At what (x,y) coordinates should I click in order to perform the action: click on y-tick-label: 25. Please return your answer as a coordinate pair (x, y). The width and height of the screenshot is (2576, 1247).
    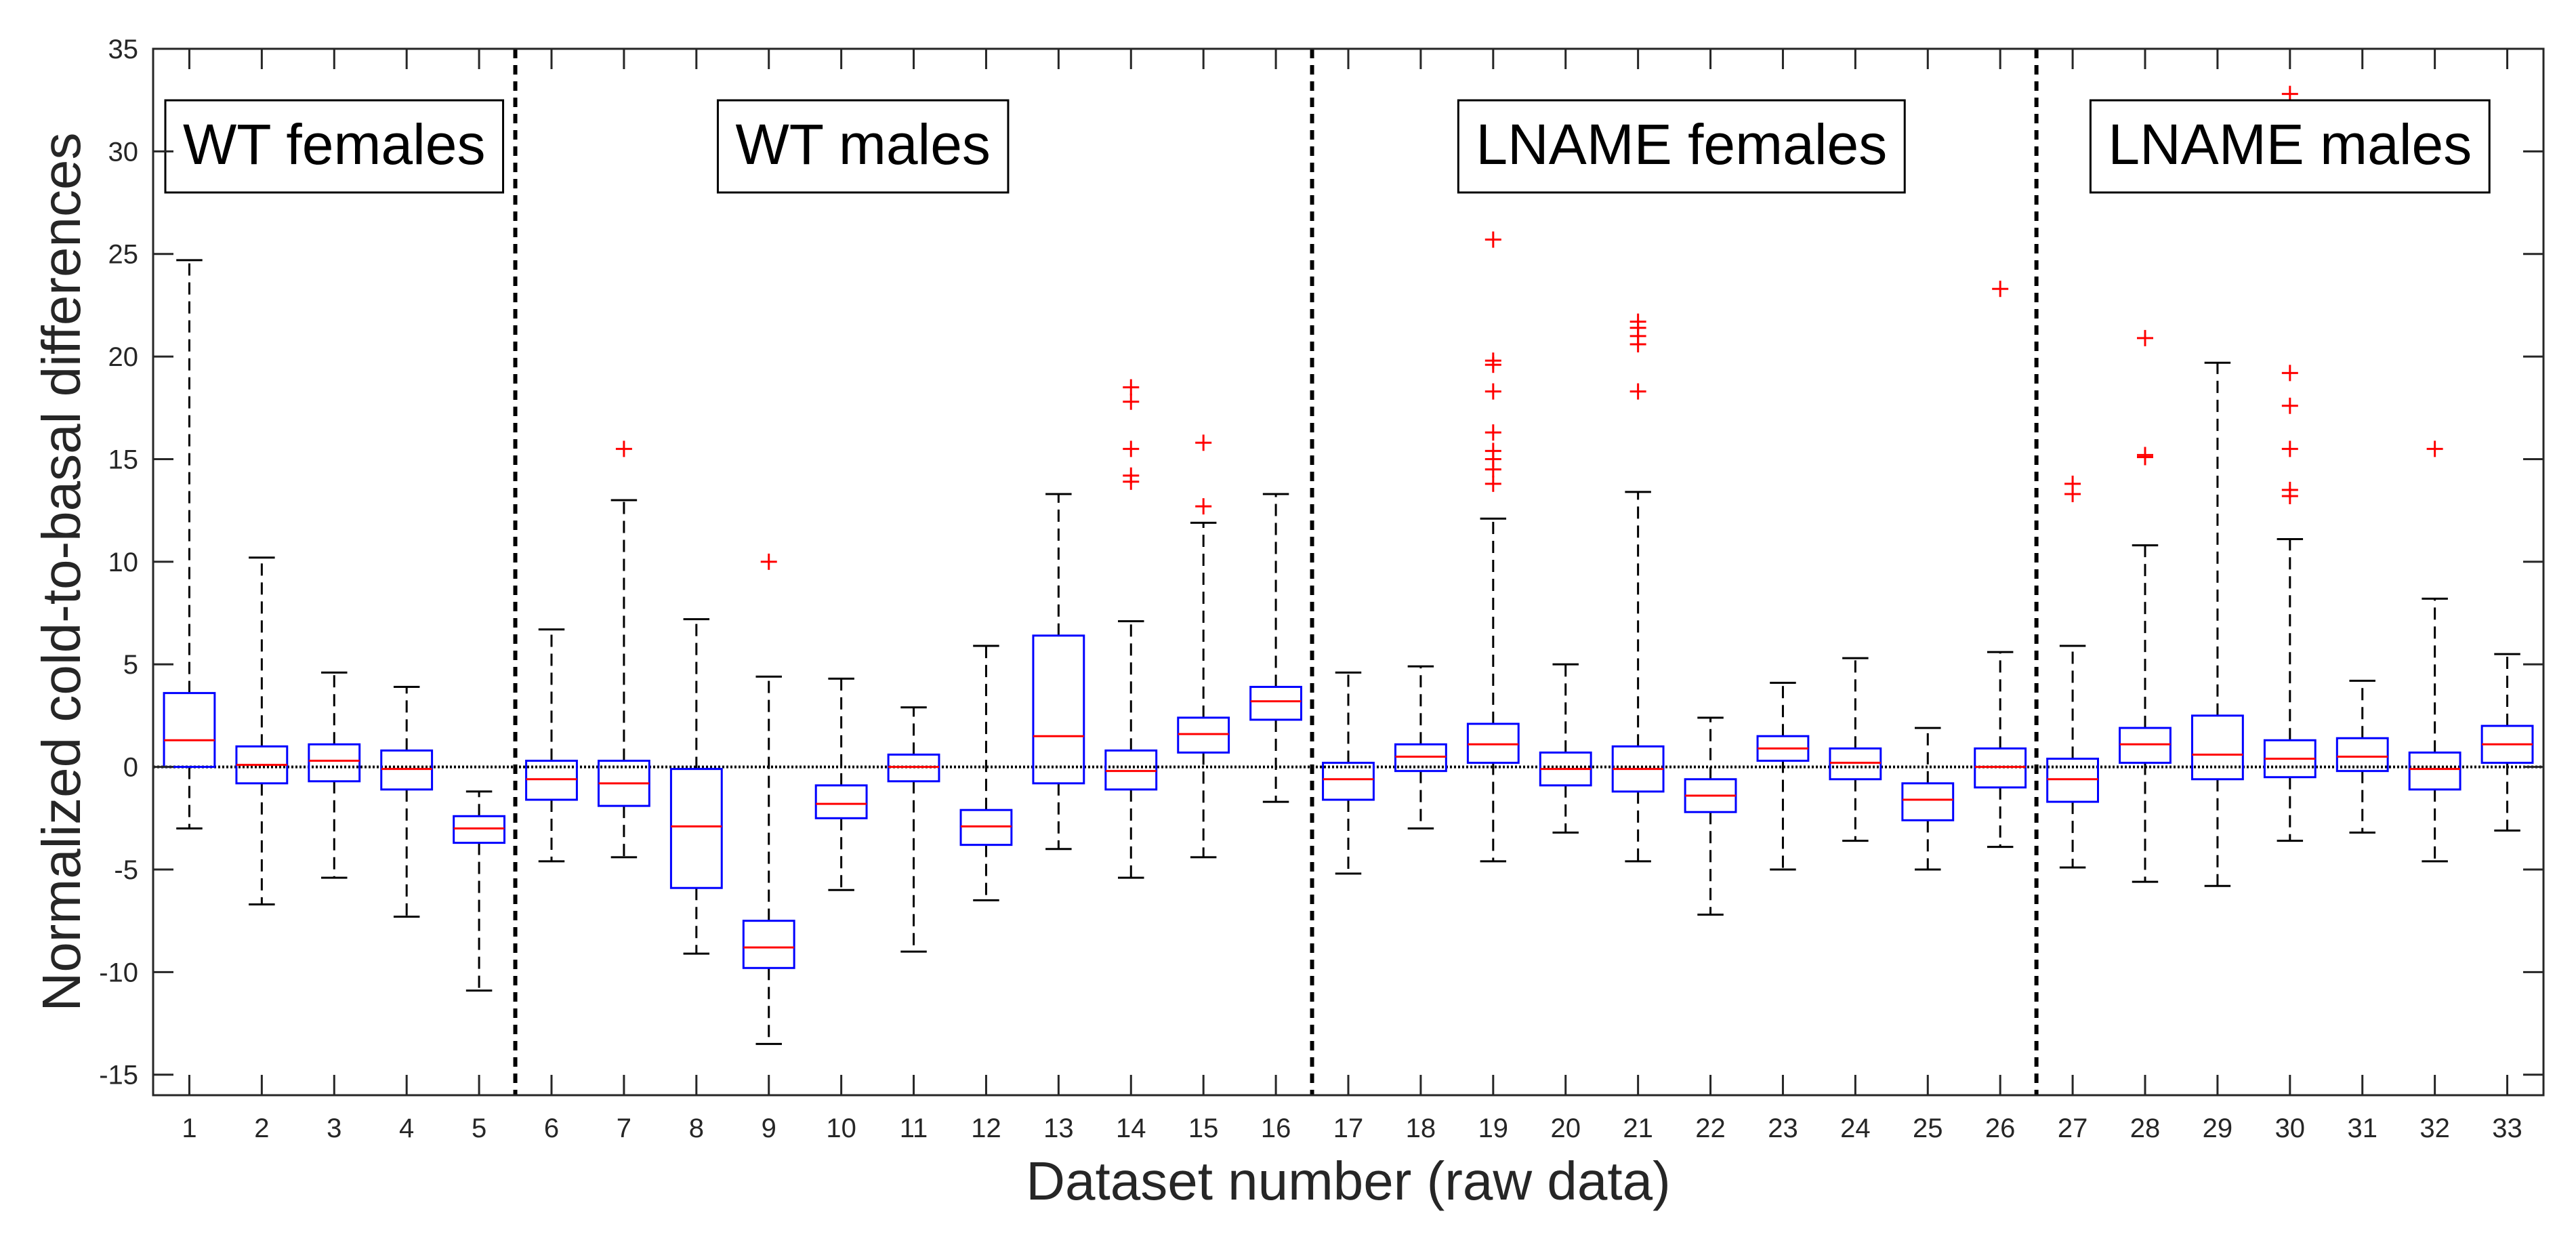
    Looking at the image, I should click on (123, 255).